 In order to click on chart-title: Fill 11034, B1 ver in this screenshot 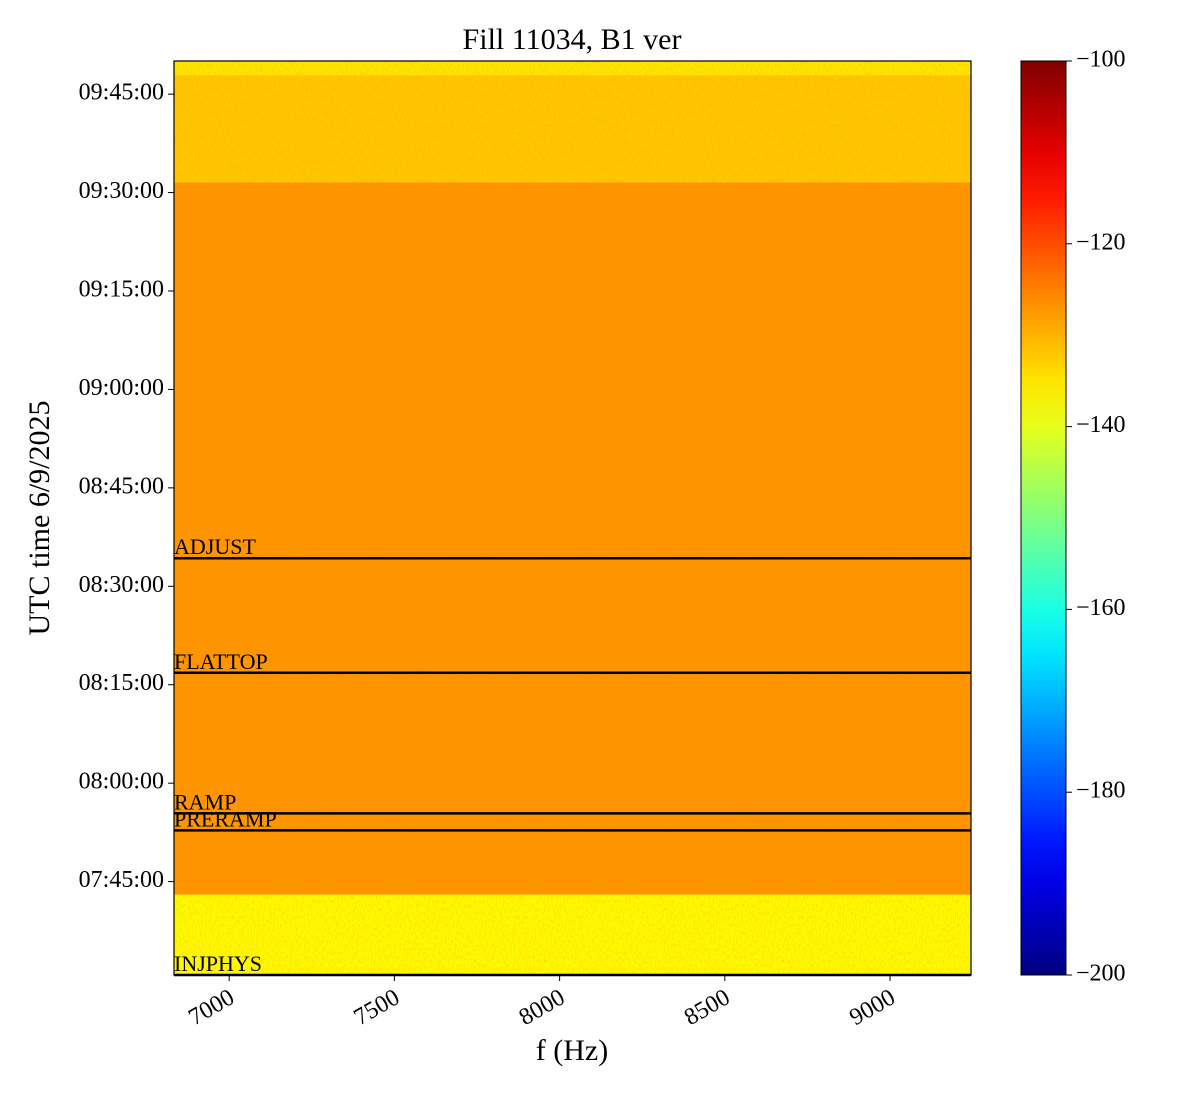, I will do `click(572, 39)`.